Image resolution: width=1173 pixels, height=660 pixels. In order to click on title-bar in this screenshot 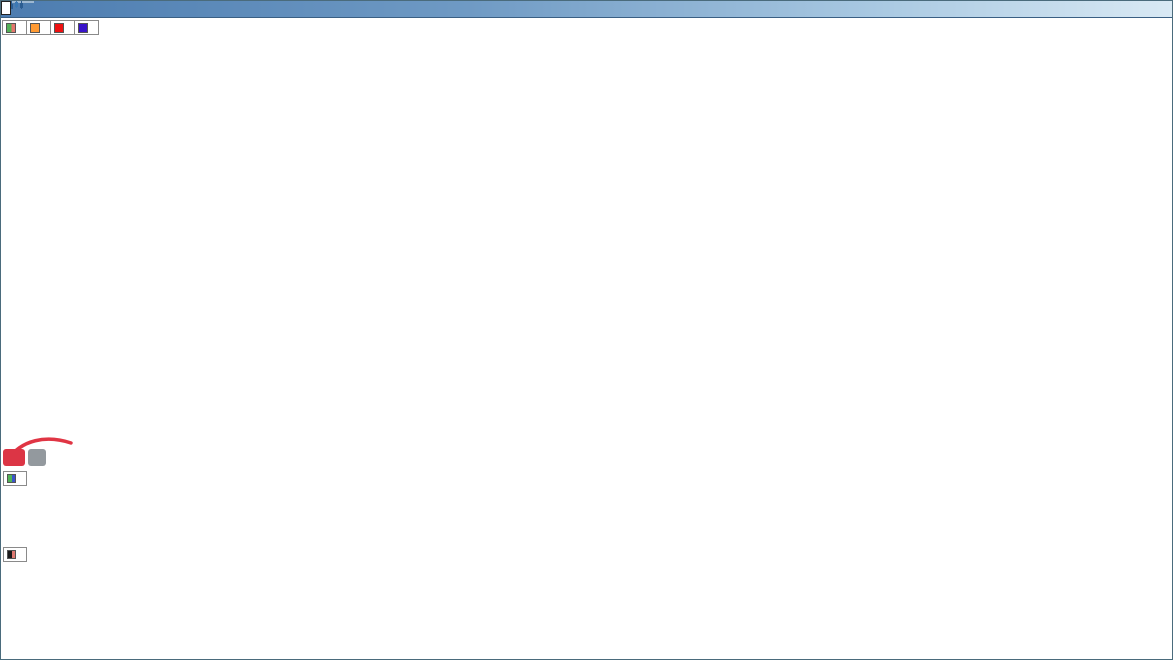, I will do `click(586, 9)`.